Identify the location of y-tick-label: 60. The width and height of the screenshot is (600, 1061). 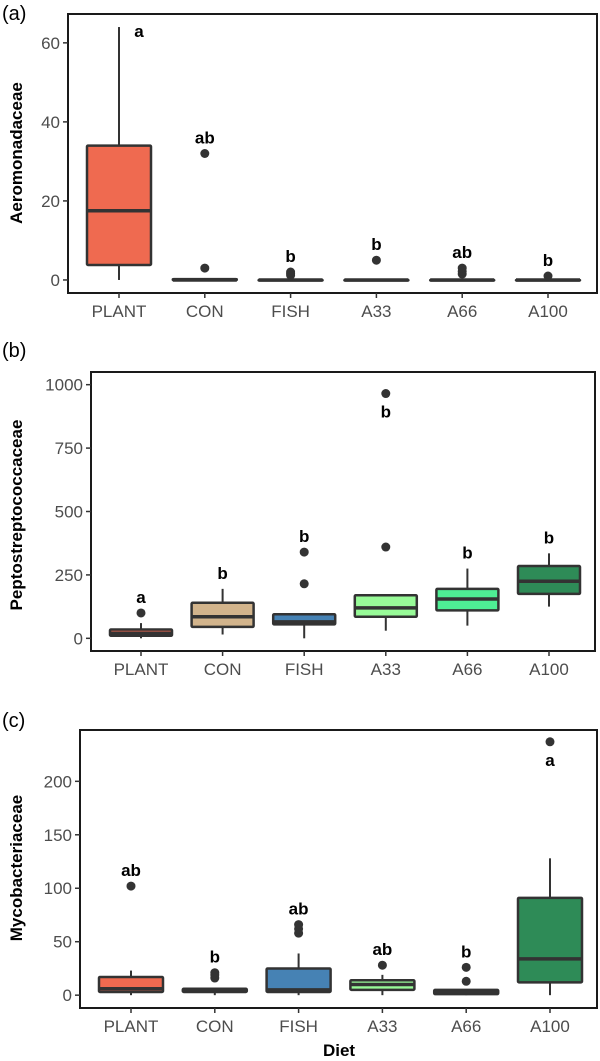
(50, 43).